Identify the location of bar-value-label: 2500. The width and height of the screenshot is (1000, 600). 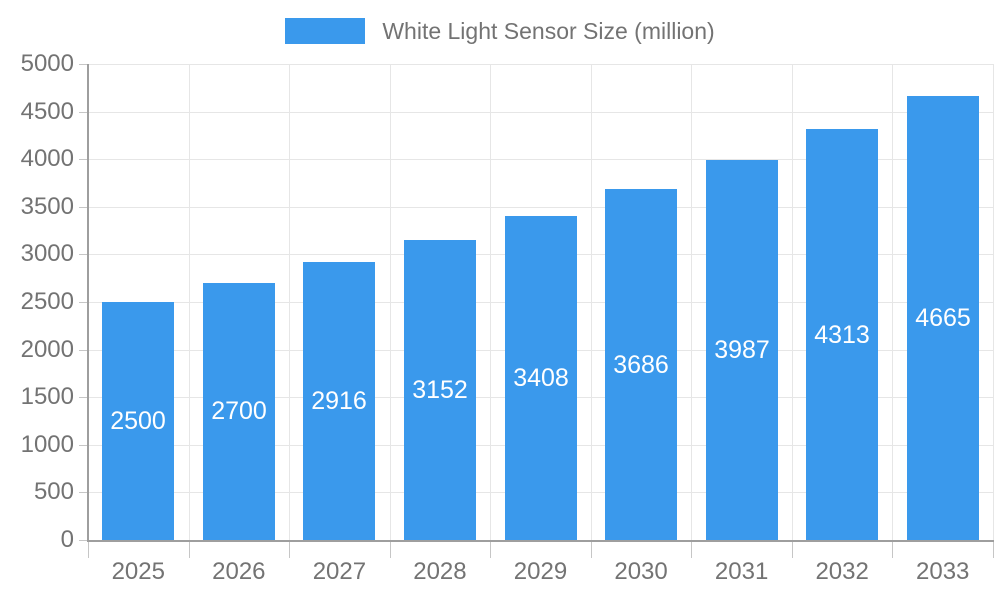
(138, 421).